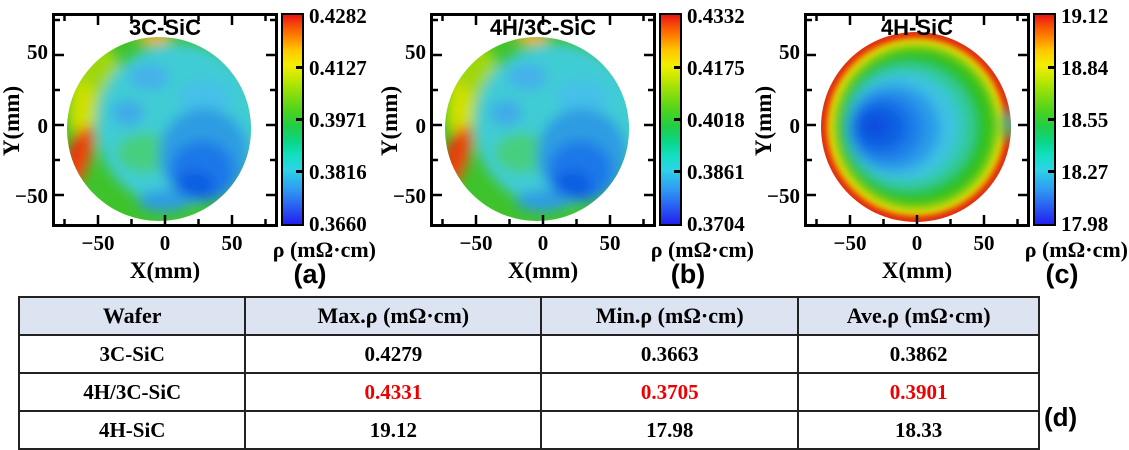  I want to click on cell-ave: 18.33, so click(918, 430).